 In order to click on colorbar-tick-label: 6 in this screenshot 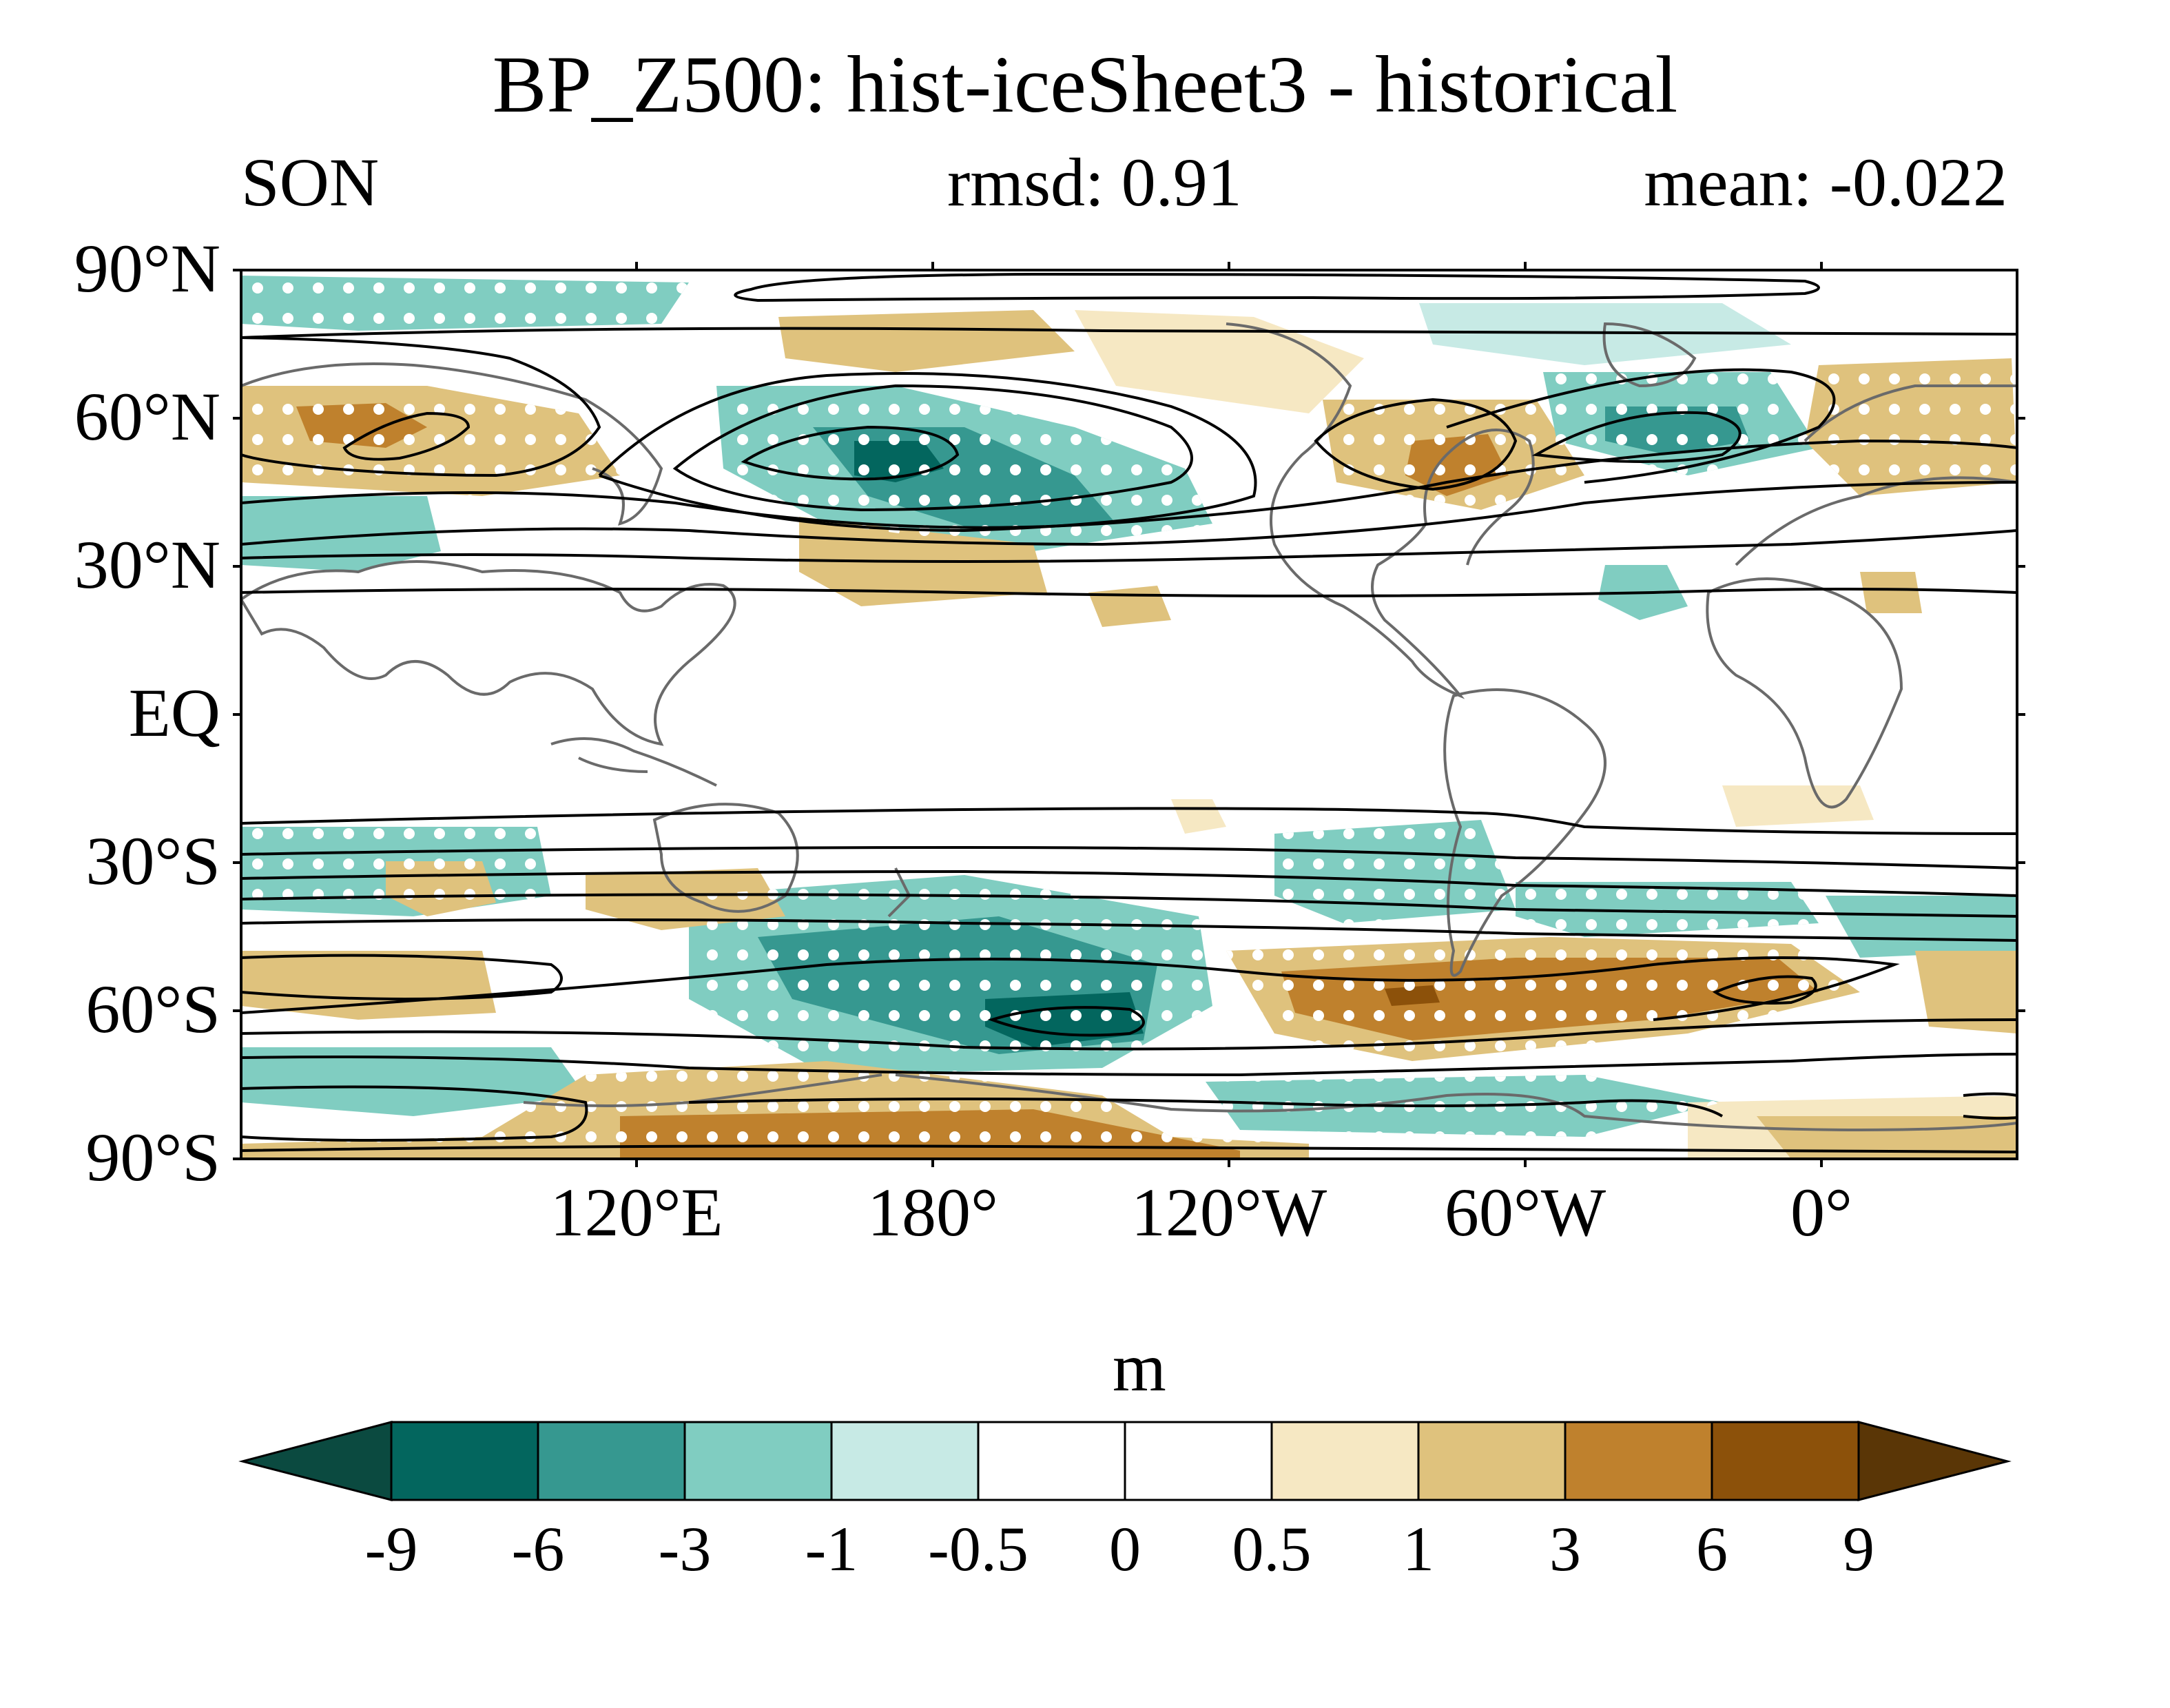, I will do `click(1712, 1549)`.